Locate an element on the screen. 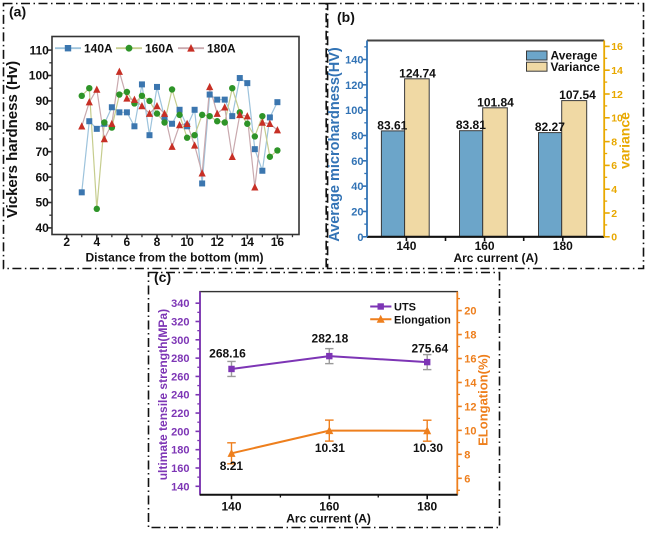  svg-text: (c) is located at coordinates (162, 277).